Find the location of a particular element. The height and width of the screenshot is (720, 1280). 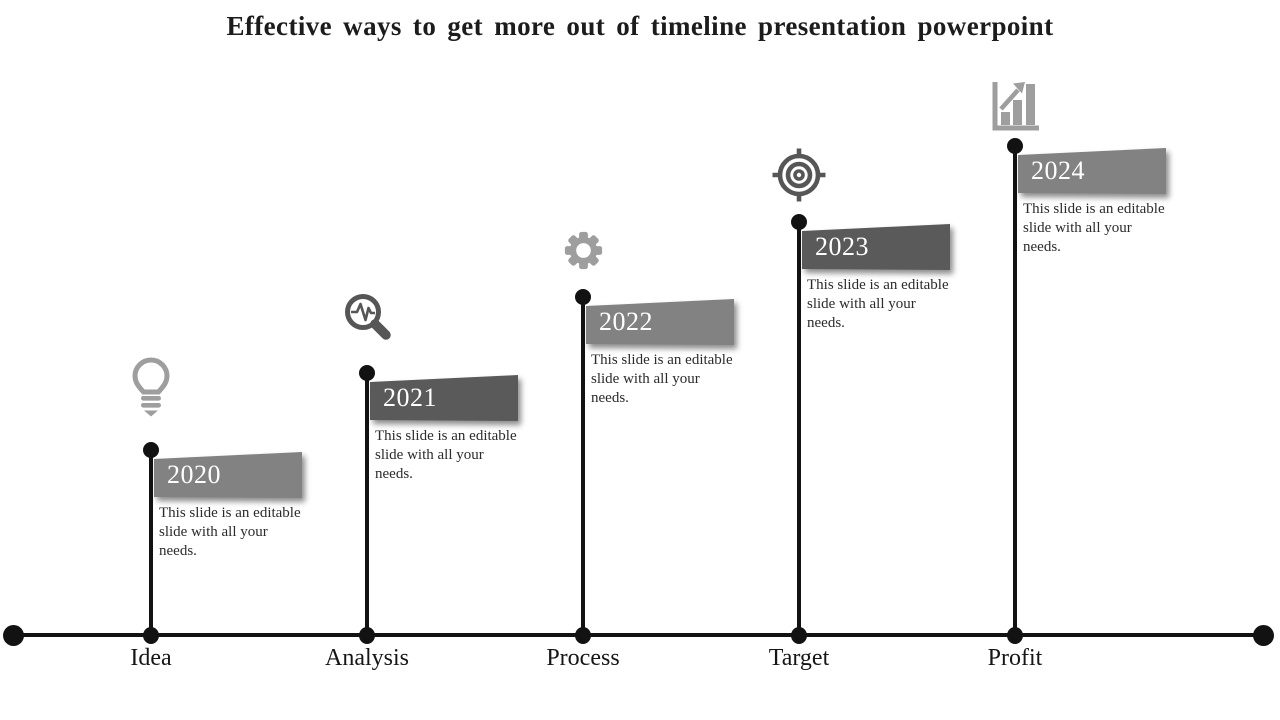

magnifier-pulse-icon is located at coordinates (367, 317).